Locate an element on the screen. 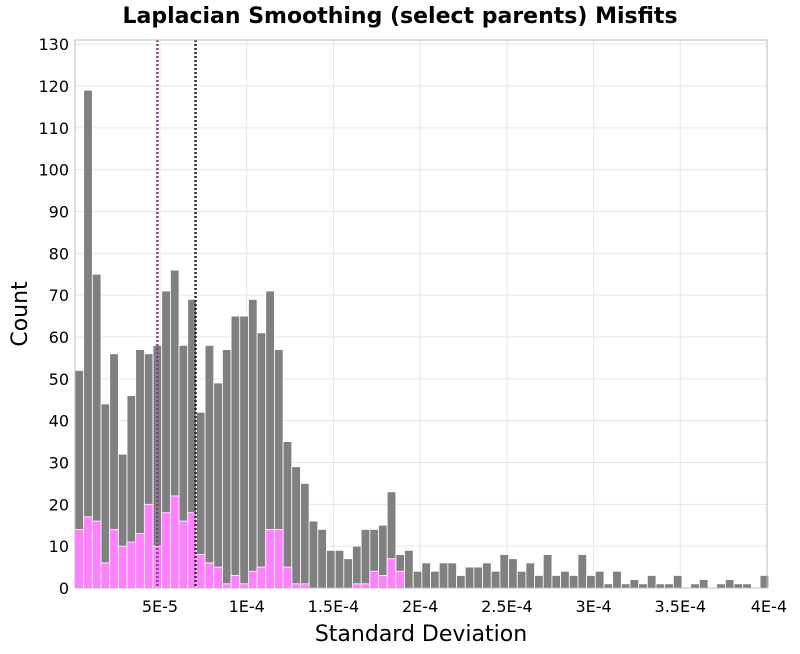 The image size is (800, 654). x-tick-label: 2.5E-4 is located at coordinates (507, 606).